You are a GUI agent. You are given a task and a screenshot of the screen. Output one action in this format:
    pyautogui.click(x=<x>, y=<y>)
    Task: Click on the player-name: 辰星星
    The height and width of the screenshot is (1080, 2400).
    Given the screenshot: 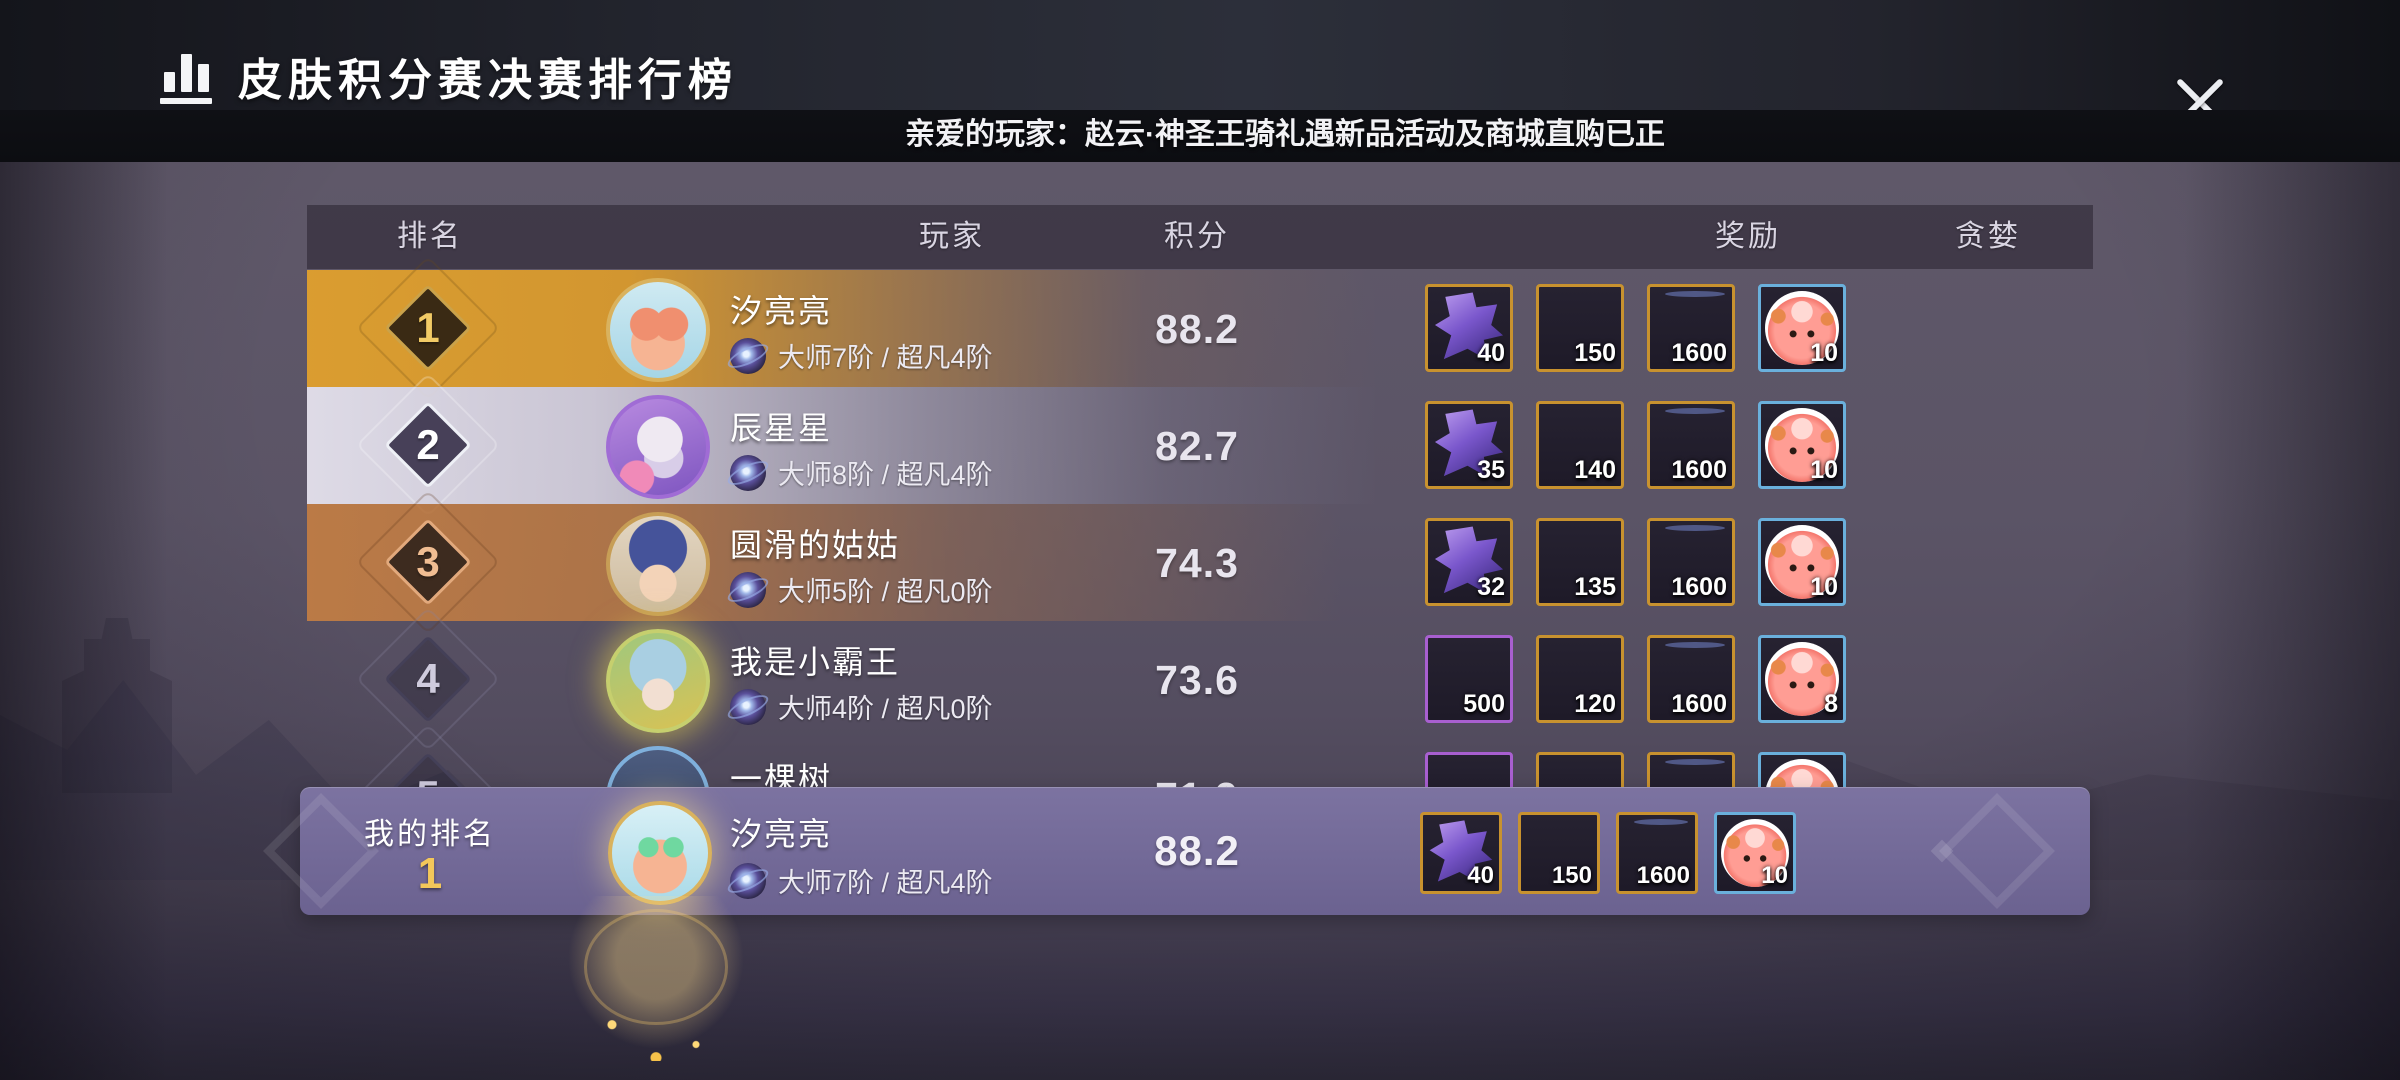 What is the action you would take?
    pyautogui.click(x=781, y=428)
    